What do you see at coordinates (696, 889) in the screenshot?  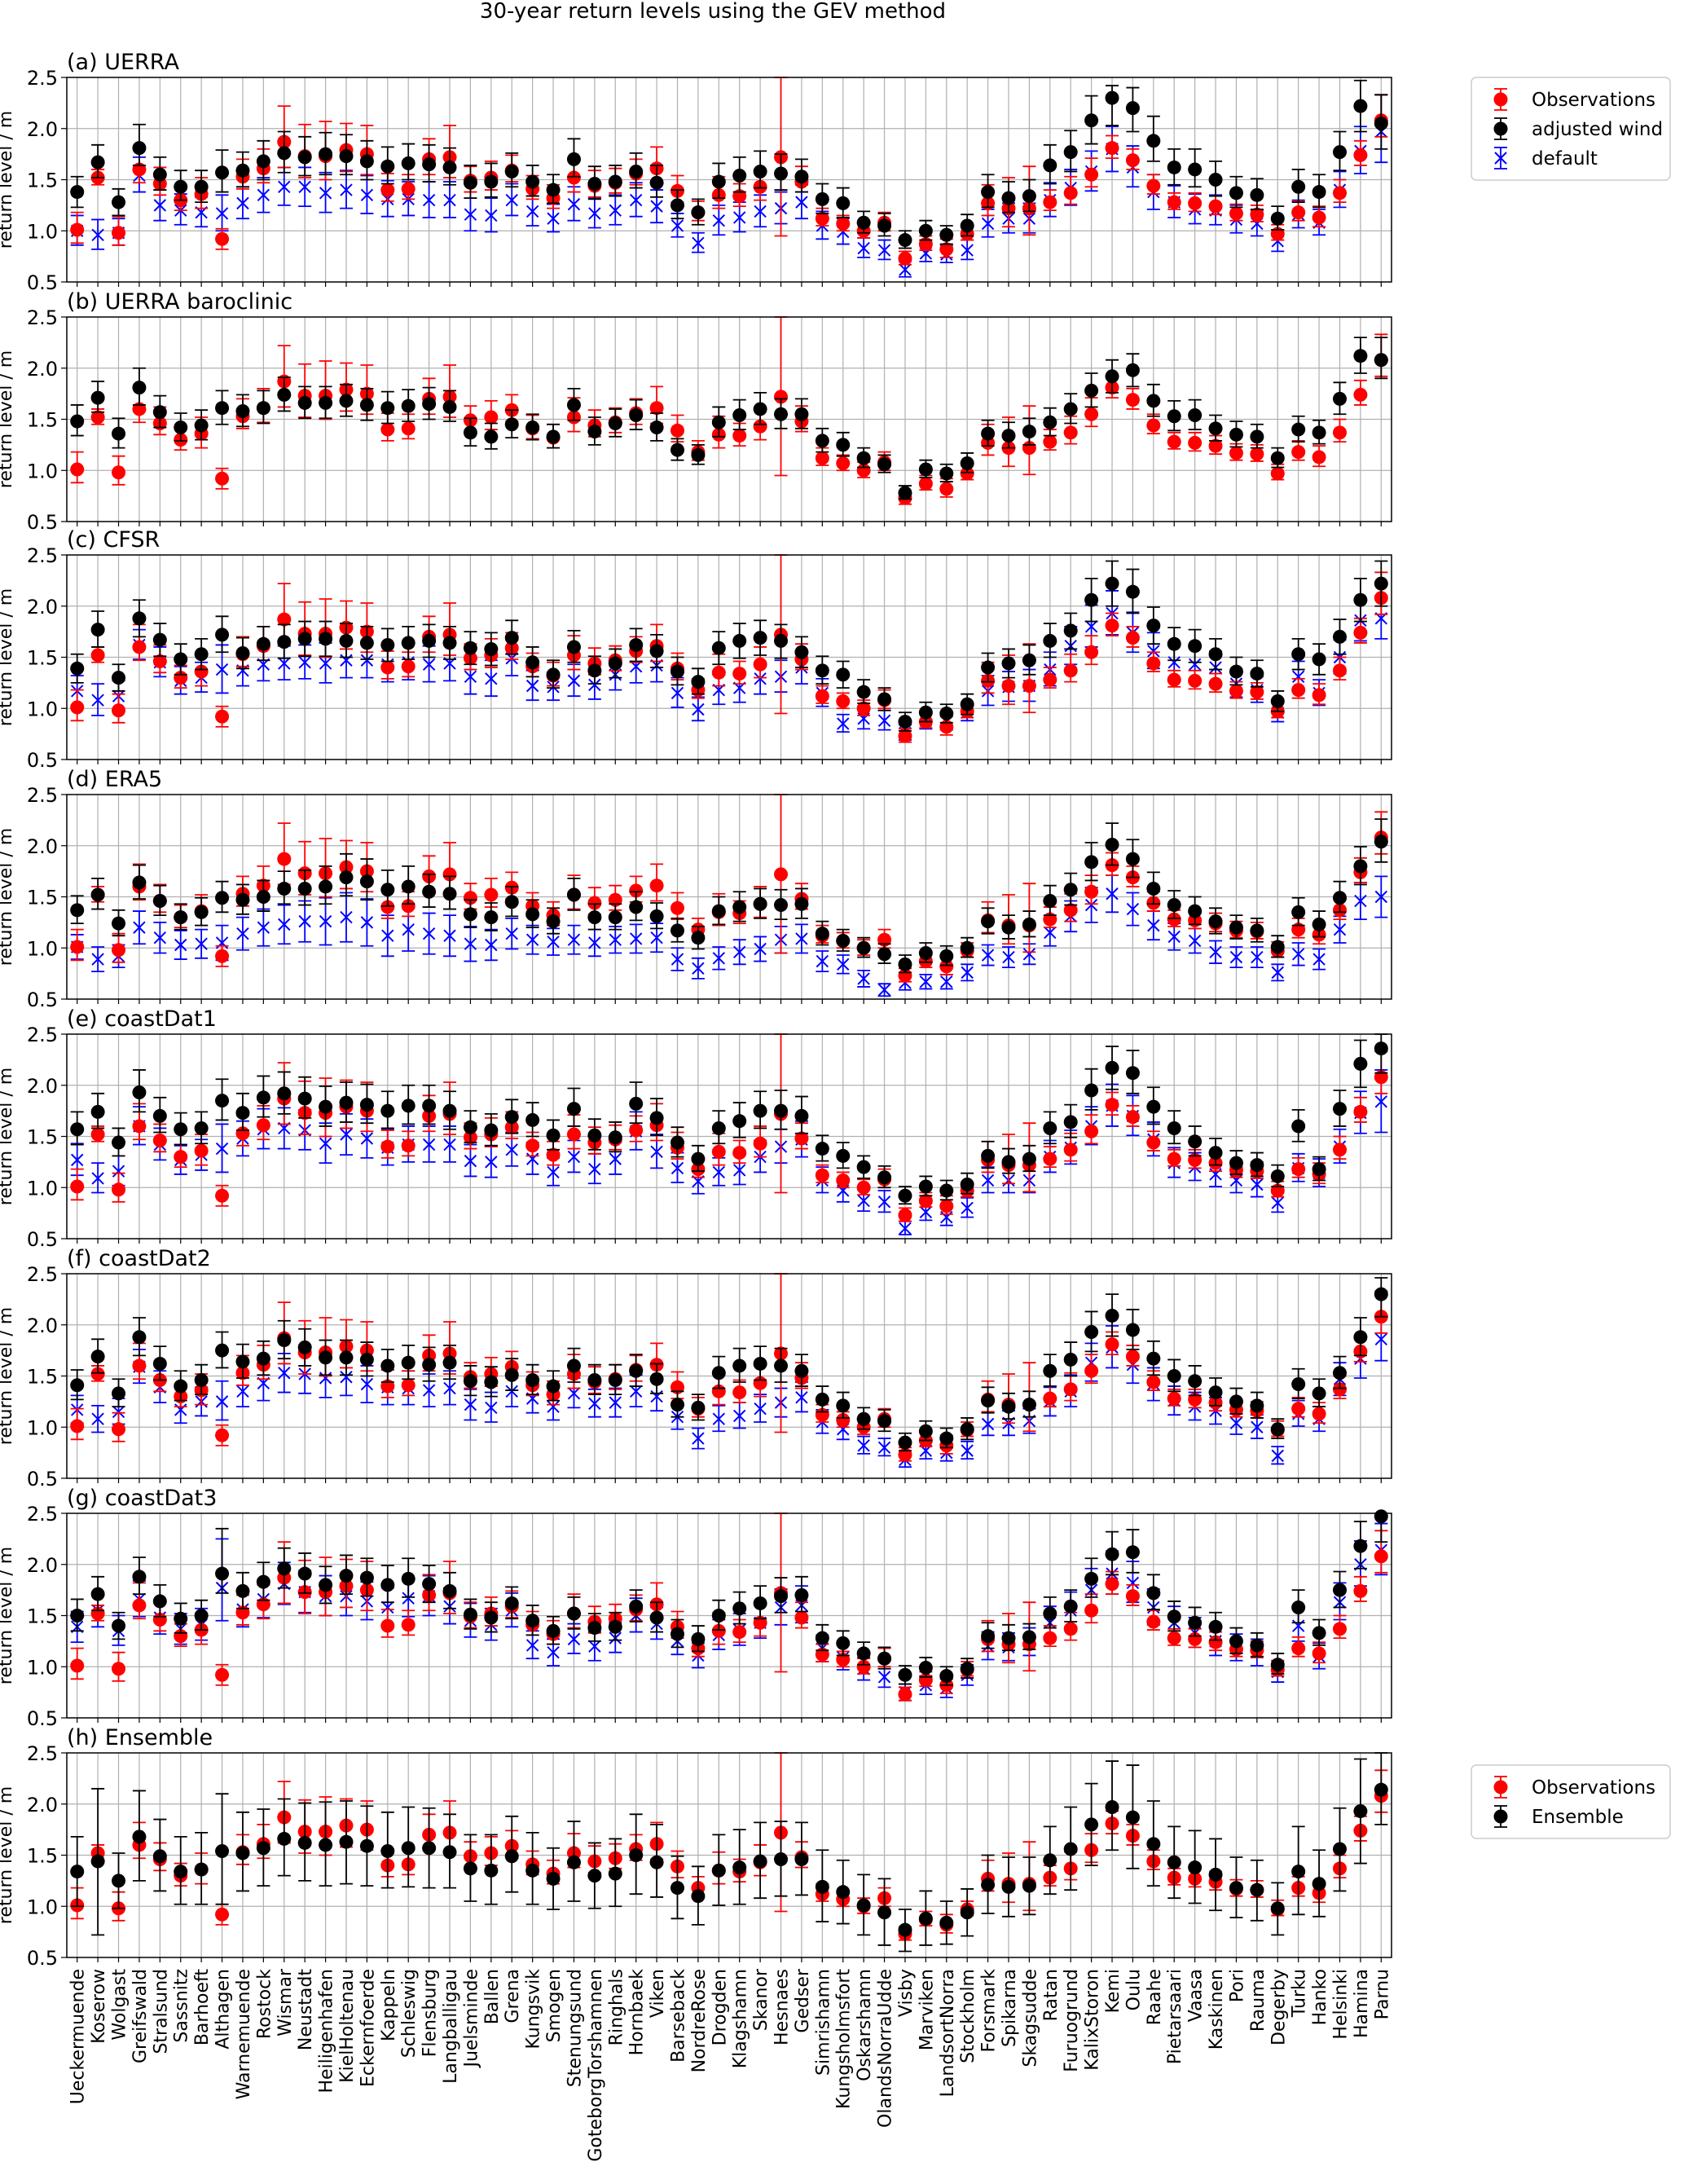 I see `panel-4: 0.5 1.0 1.5 2.0 2.5 return level / m (d) ERA5` at bounding box center [696, 889].